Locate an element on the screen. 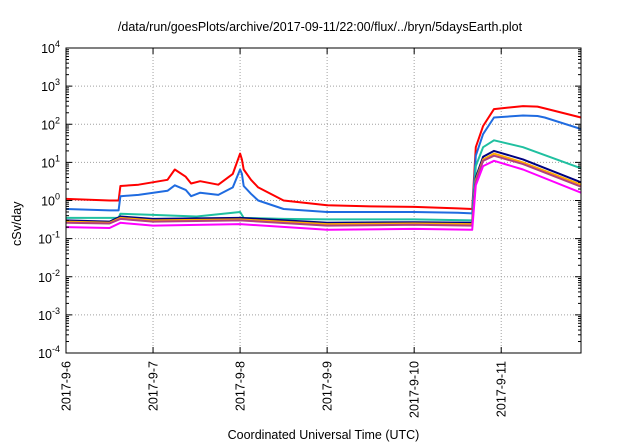 This screenshot has width=640, height=448. y-axis-label: cSv/day is located at coordinates (17, 223).